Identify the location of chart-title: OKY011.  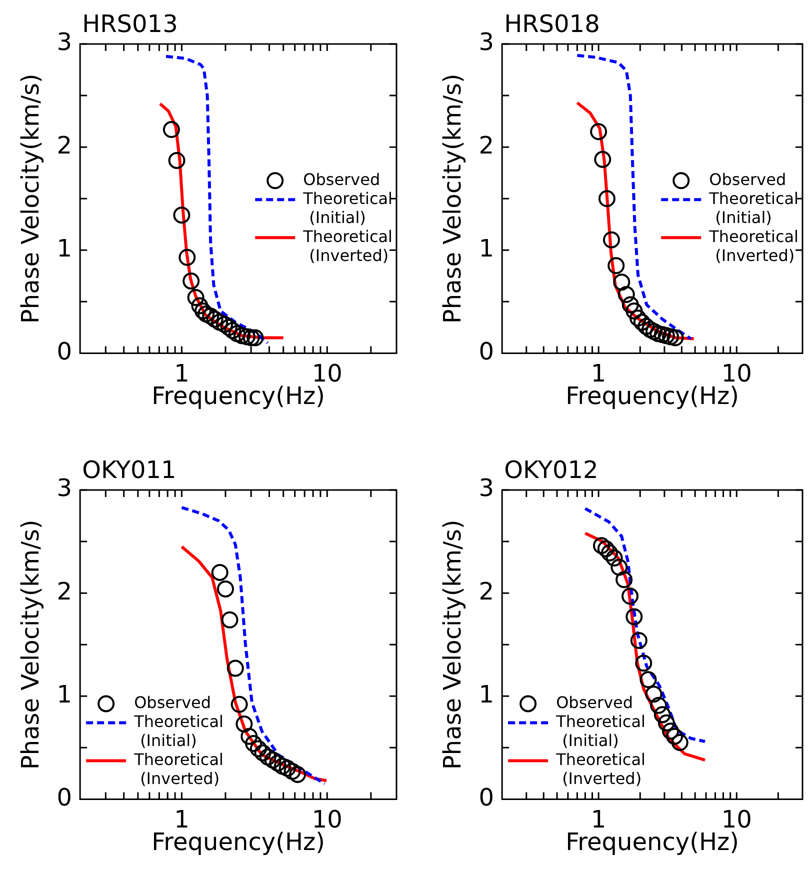
(129, 470).